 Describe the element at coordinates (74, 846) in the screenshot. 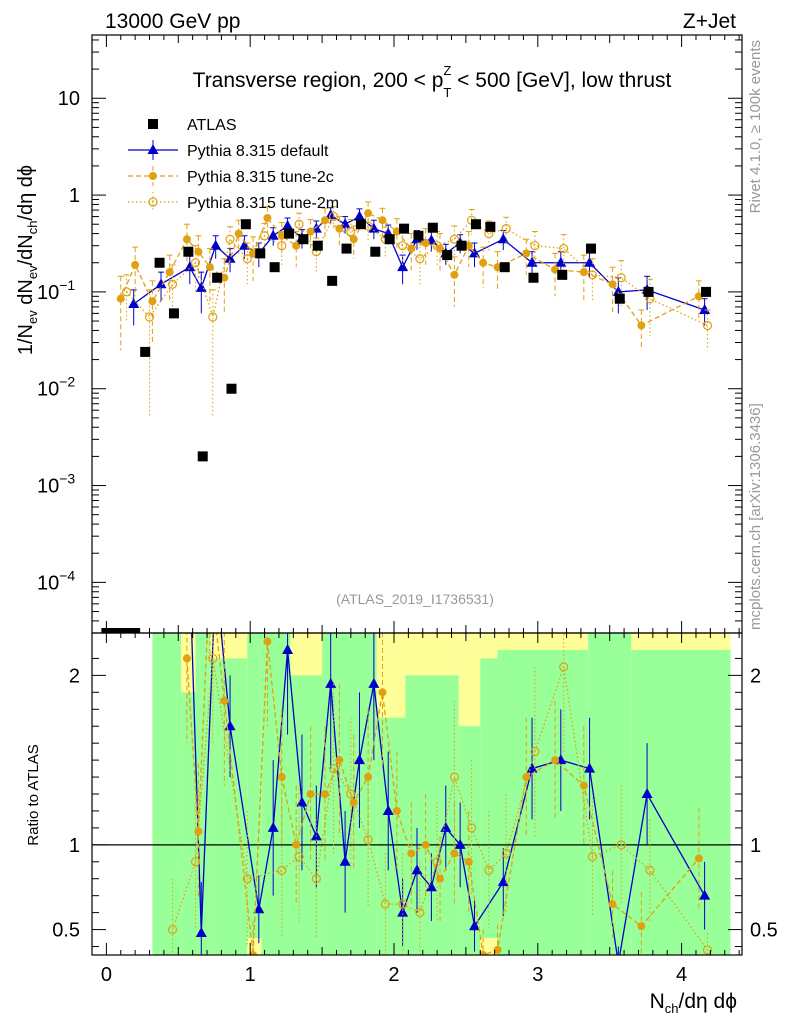

I see `ratio-y-tick-label-left: 1` at that location.